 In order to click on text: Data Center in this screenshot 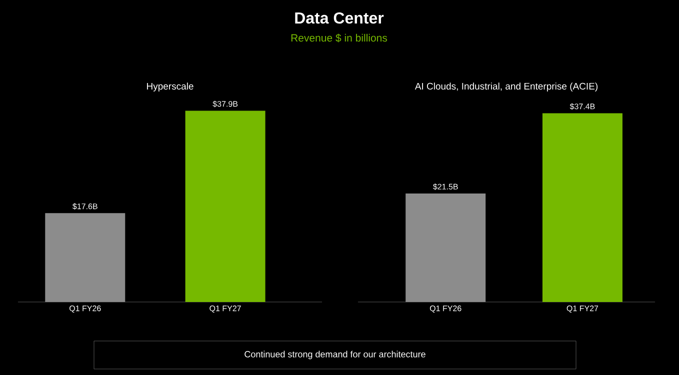, I will do `click(339, 18)`.